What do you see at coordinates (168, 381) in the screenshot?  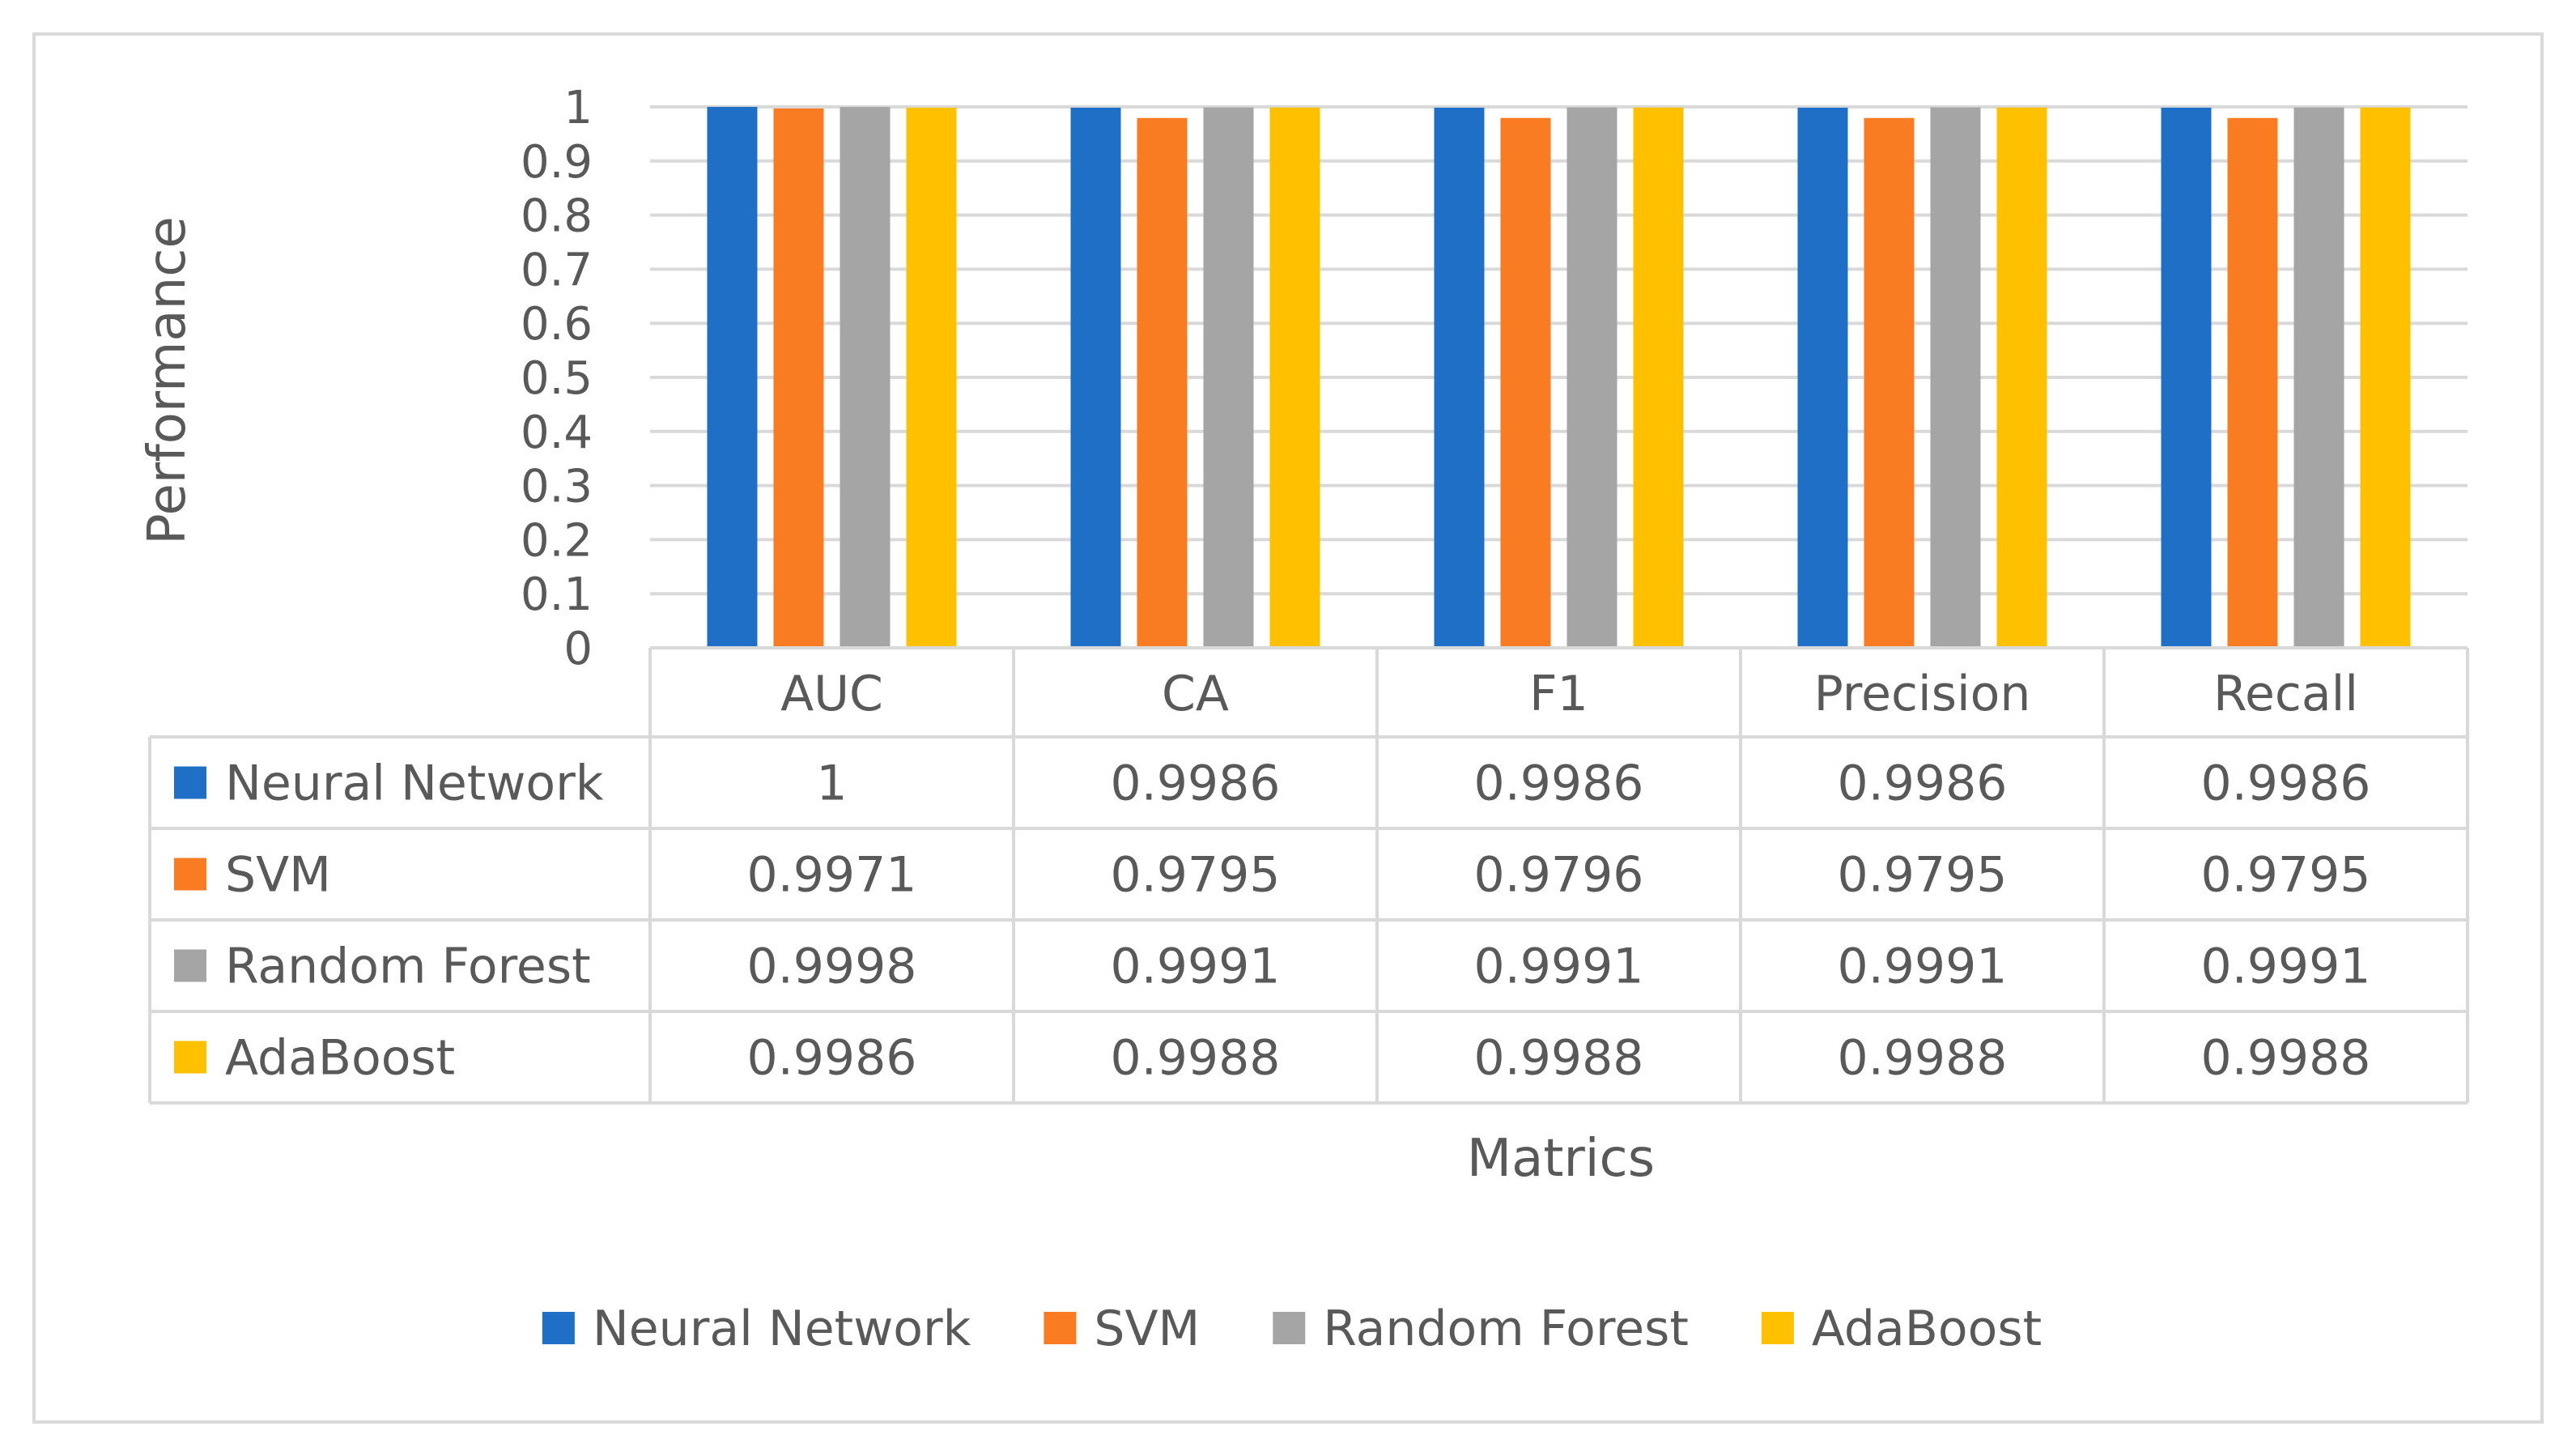 I see `y-axis-label: Performance` at bounding box center [168, 381].